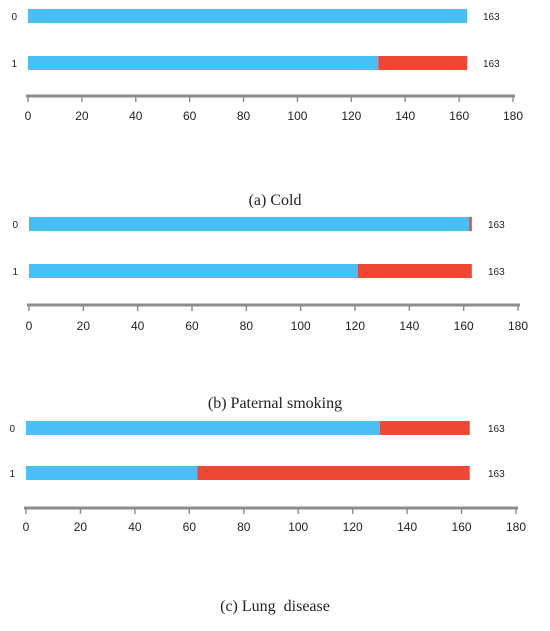  Describe the element at coordinates (275, 606) in the screenshot. I see `panel-caption: (c) Lung disease` at that location.